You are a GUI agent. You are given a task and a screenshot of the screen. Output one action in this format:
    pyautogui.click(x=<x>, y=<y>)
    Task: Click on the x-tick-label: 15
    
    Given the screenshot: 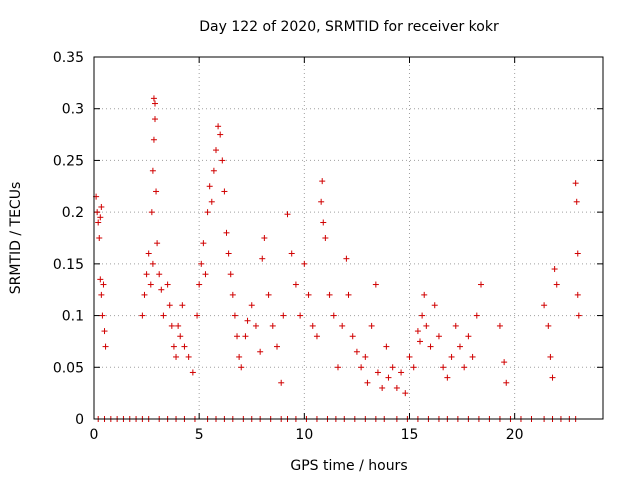 What is the action you would take?
    pyautogui.click(x=410, y=435)
    